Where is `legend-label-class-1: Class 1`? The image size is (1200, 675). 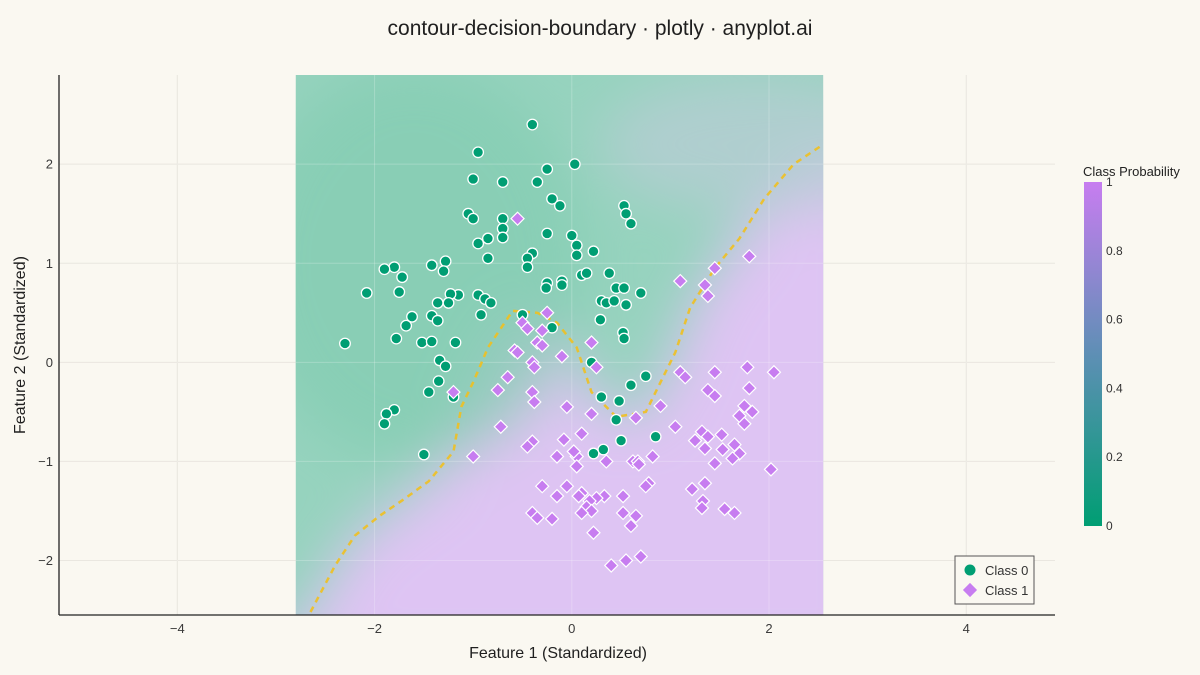
legend-label-class-1: Class 1 is located at coordinates (1006, 590).